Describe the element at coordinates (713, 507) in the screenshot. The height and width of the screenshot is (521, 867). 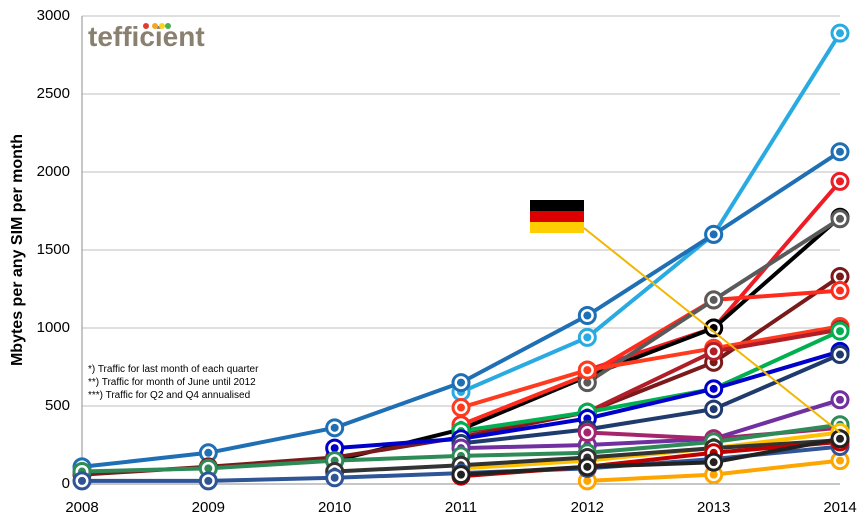
I see `x-tick-label: 2013` at that location.